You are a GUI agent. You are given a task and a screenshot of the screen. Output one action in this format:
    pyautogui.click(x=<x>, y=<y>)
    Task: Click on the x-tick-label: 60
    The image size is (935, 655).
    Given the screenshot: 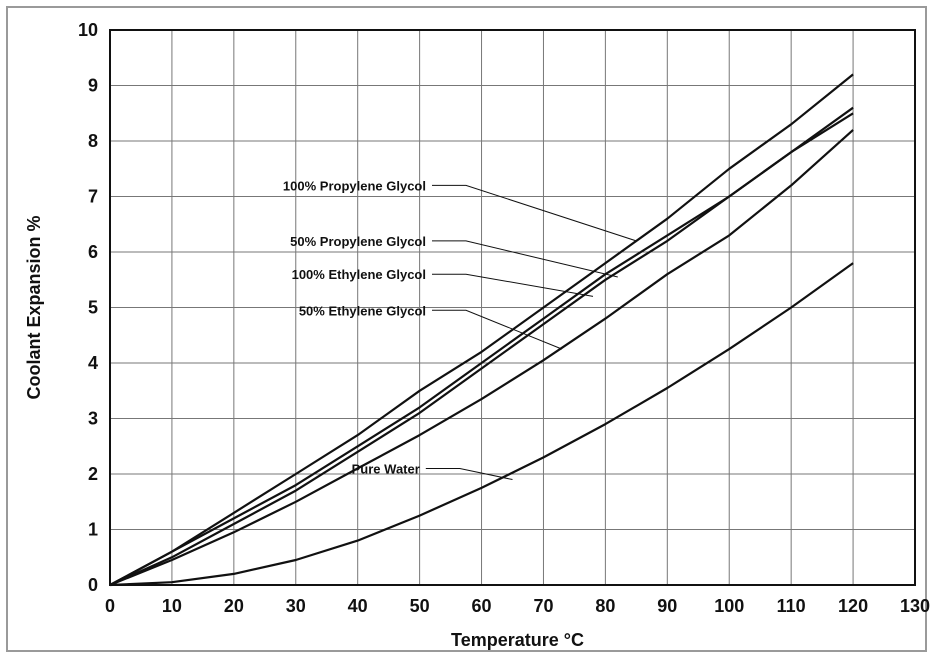 What is the action you would take?
    pyautogui.click(x=482, y=606)
    